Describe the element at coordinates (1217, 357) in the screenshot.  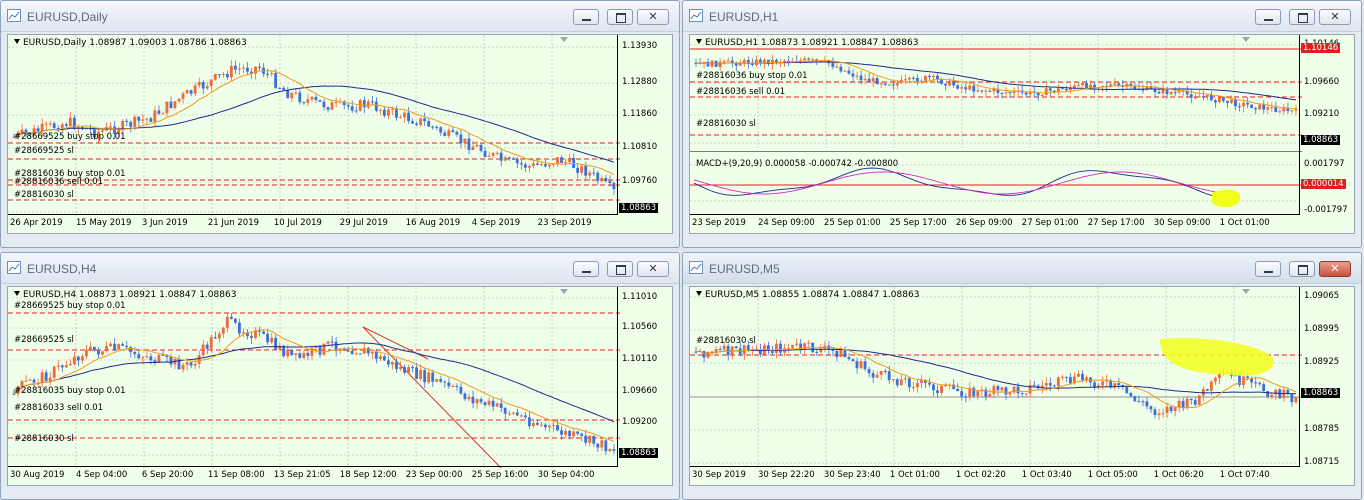
I see `highlight-marker` at that location.